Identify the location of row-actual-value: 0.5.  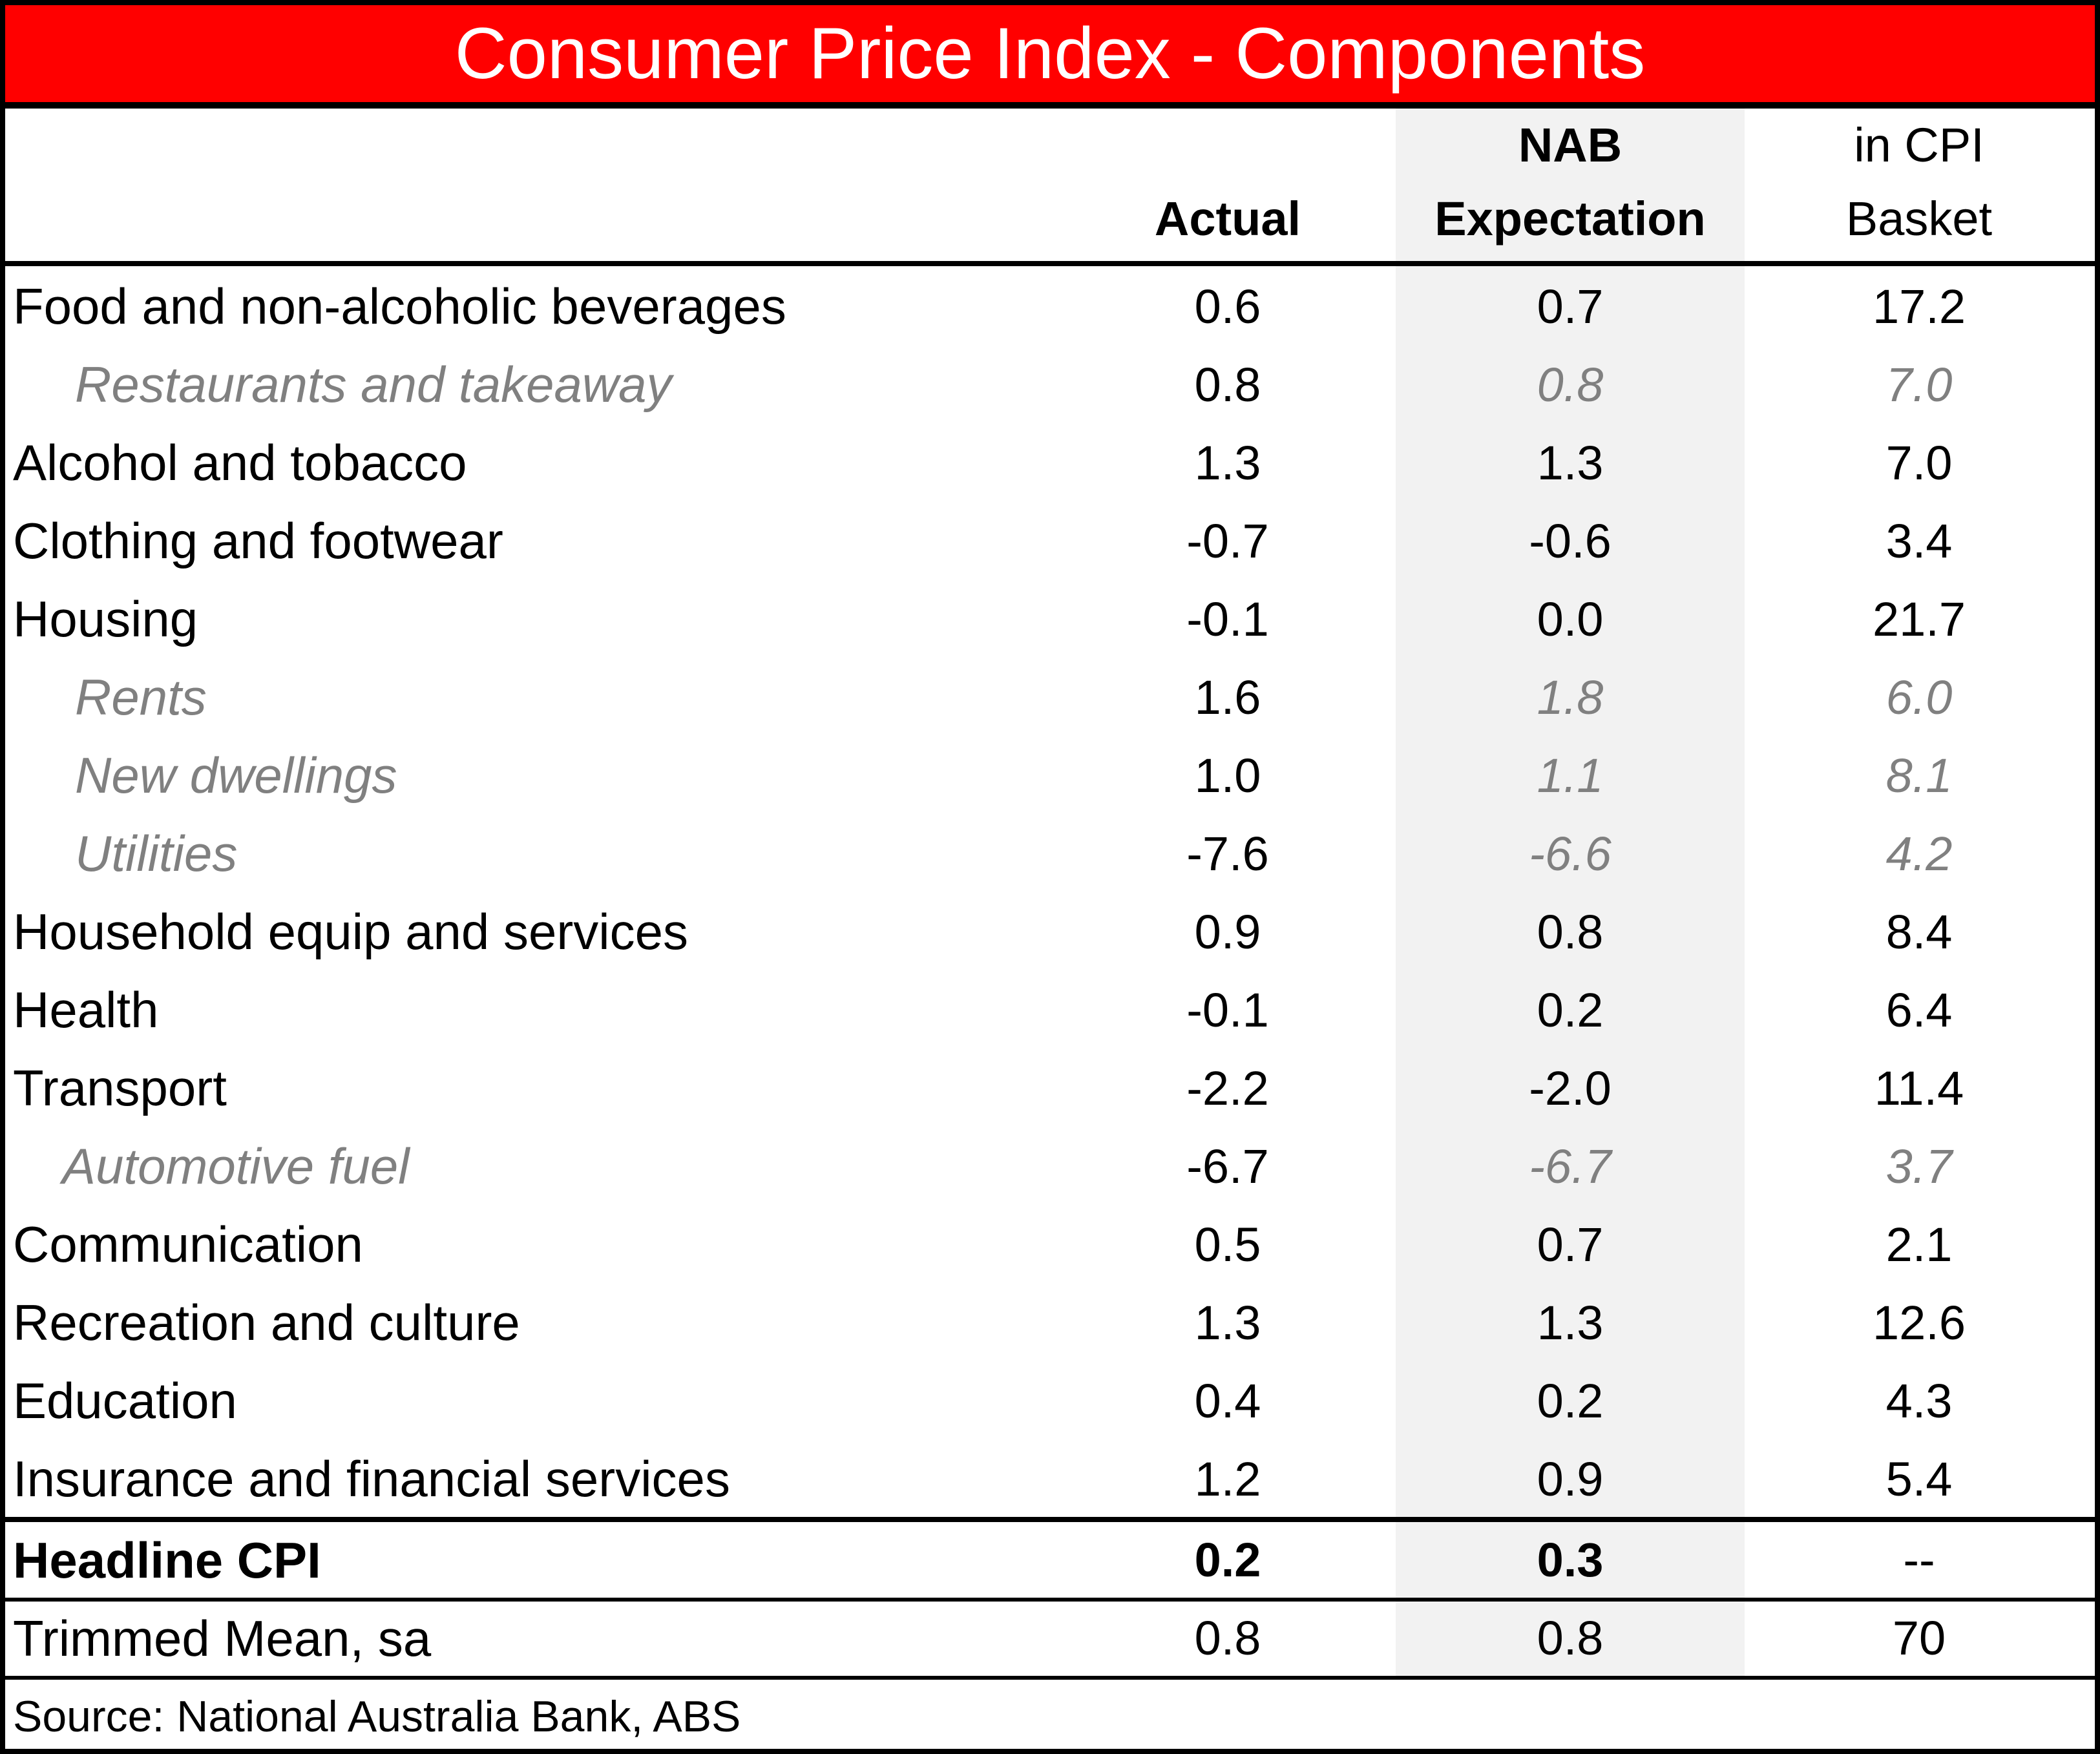
(1227, 1244).